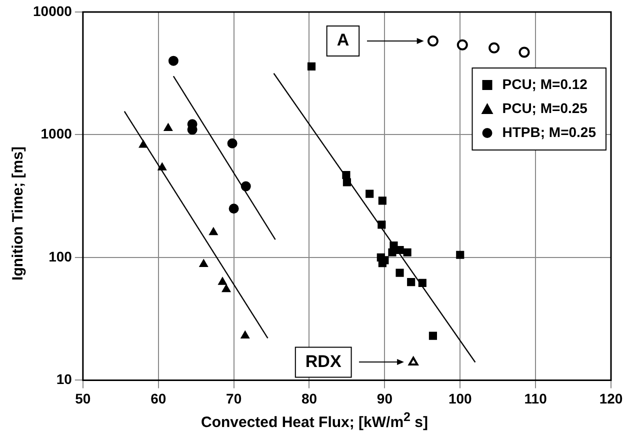  What do you see at coordinates (309, 398) in the screenshot?
I see `x-tick-label: 80` at bounding box center [309, 398].